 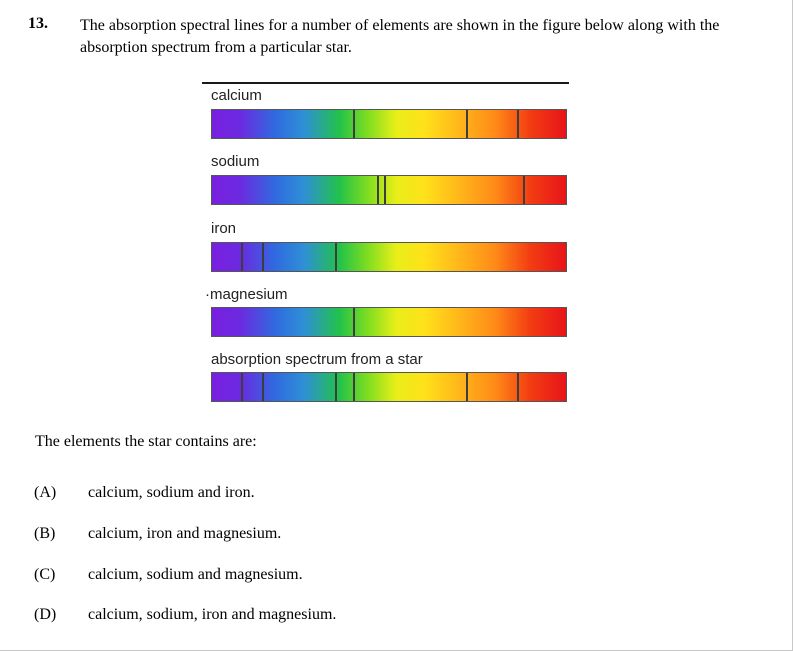 What do you see at coordinates (171, 492) in the screenshot?
I see `option-a-text: calcium, sodium and iron.` at bounding box center [171, 492].